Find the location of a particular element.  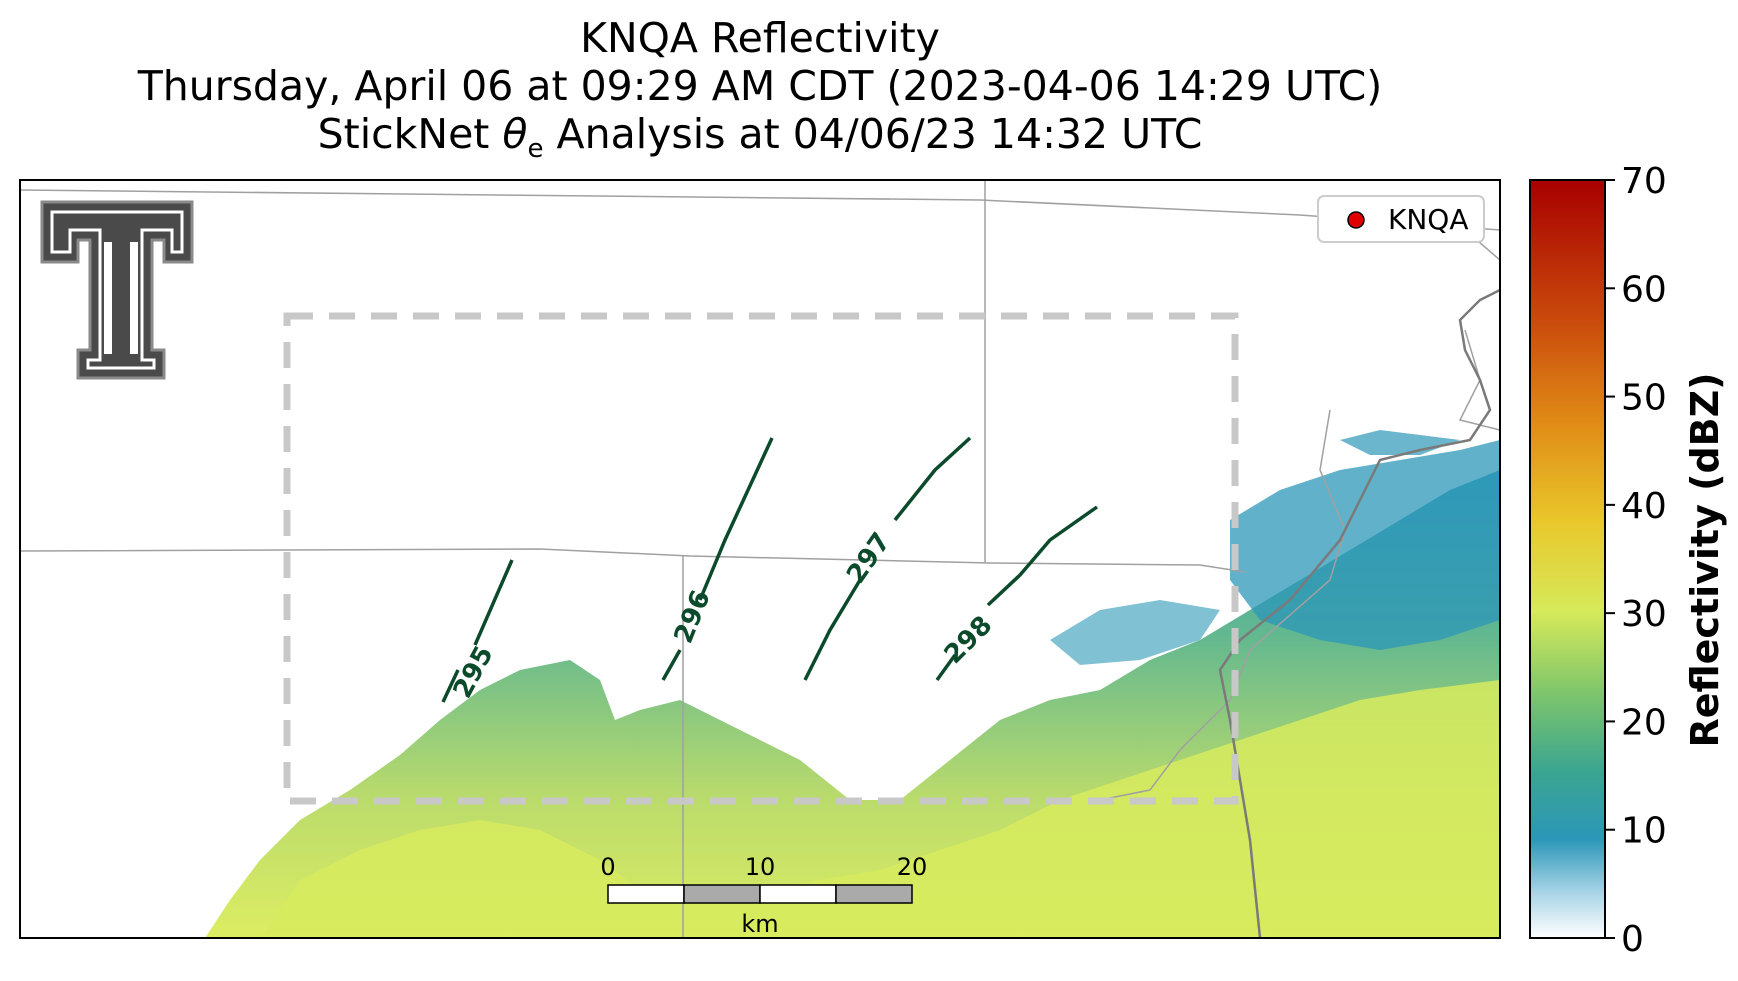

reflectivity-echo-midband is located at coordinates (1135, 632).